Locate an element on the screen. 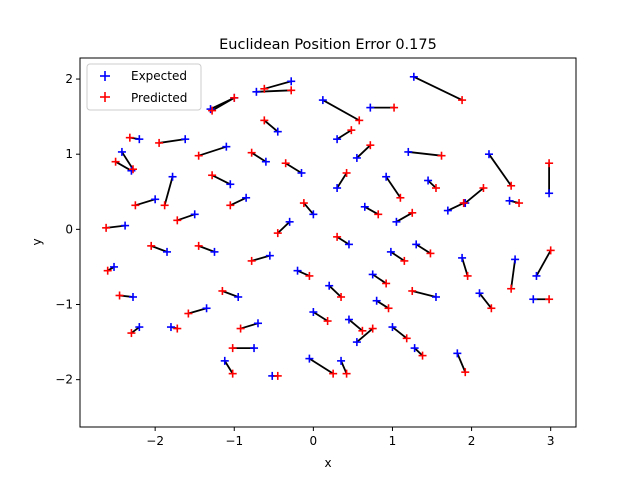 The height and width of the screenshot is (480, 640). x-tick-label: 3 is located at coordinates (551, 441).